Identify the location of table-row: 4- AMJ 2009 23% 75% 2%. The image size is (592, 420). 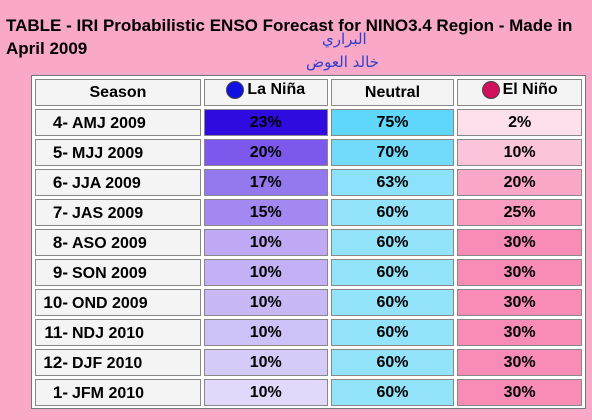
(308, 122).